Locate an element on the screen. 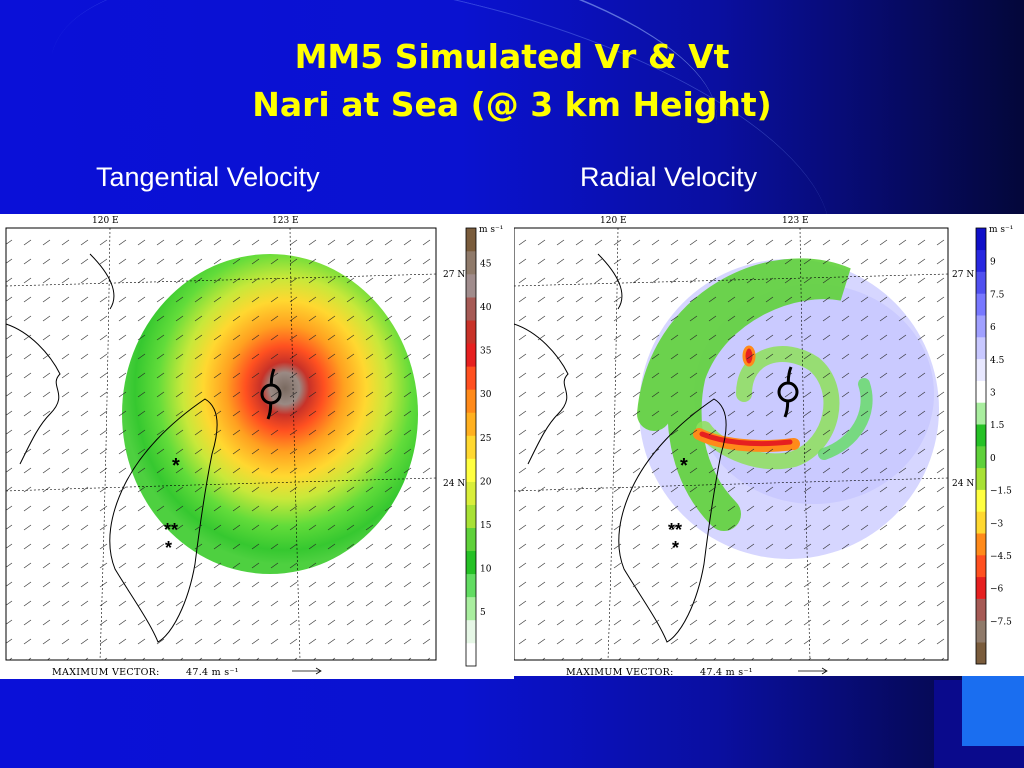 This screenshot has height=768, width=1024. colorbar-tick-label: 5 is located at coordinates (483, 613).